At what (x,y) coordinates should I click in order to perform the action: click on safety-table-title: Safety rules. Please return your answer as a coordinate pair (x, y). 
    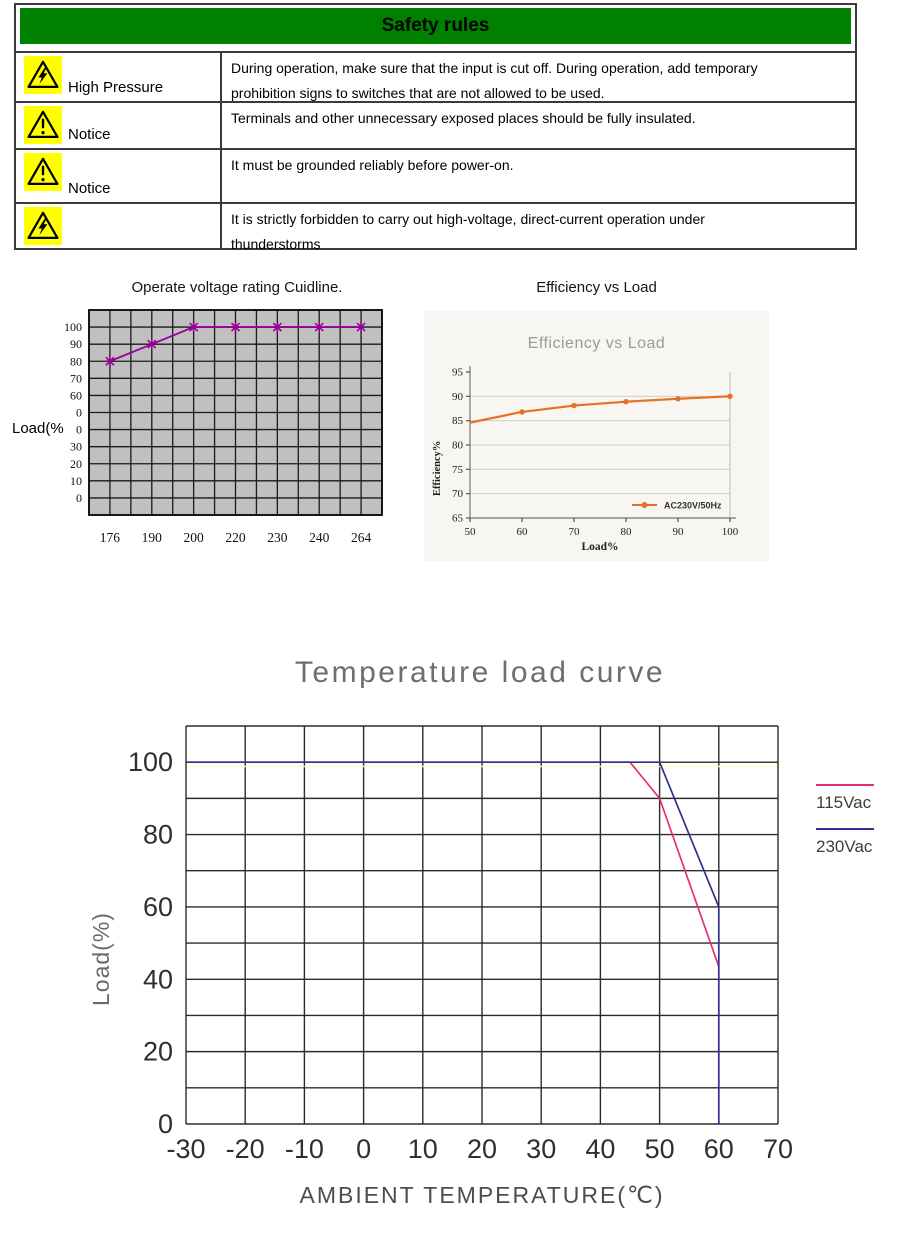
    Looking at the image, I should click on (435, 25).